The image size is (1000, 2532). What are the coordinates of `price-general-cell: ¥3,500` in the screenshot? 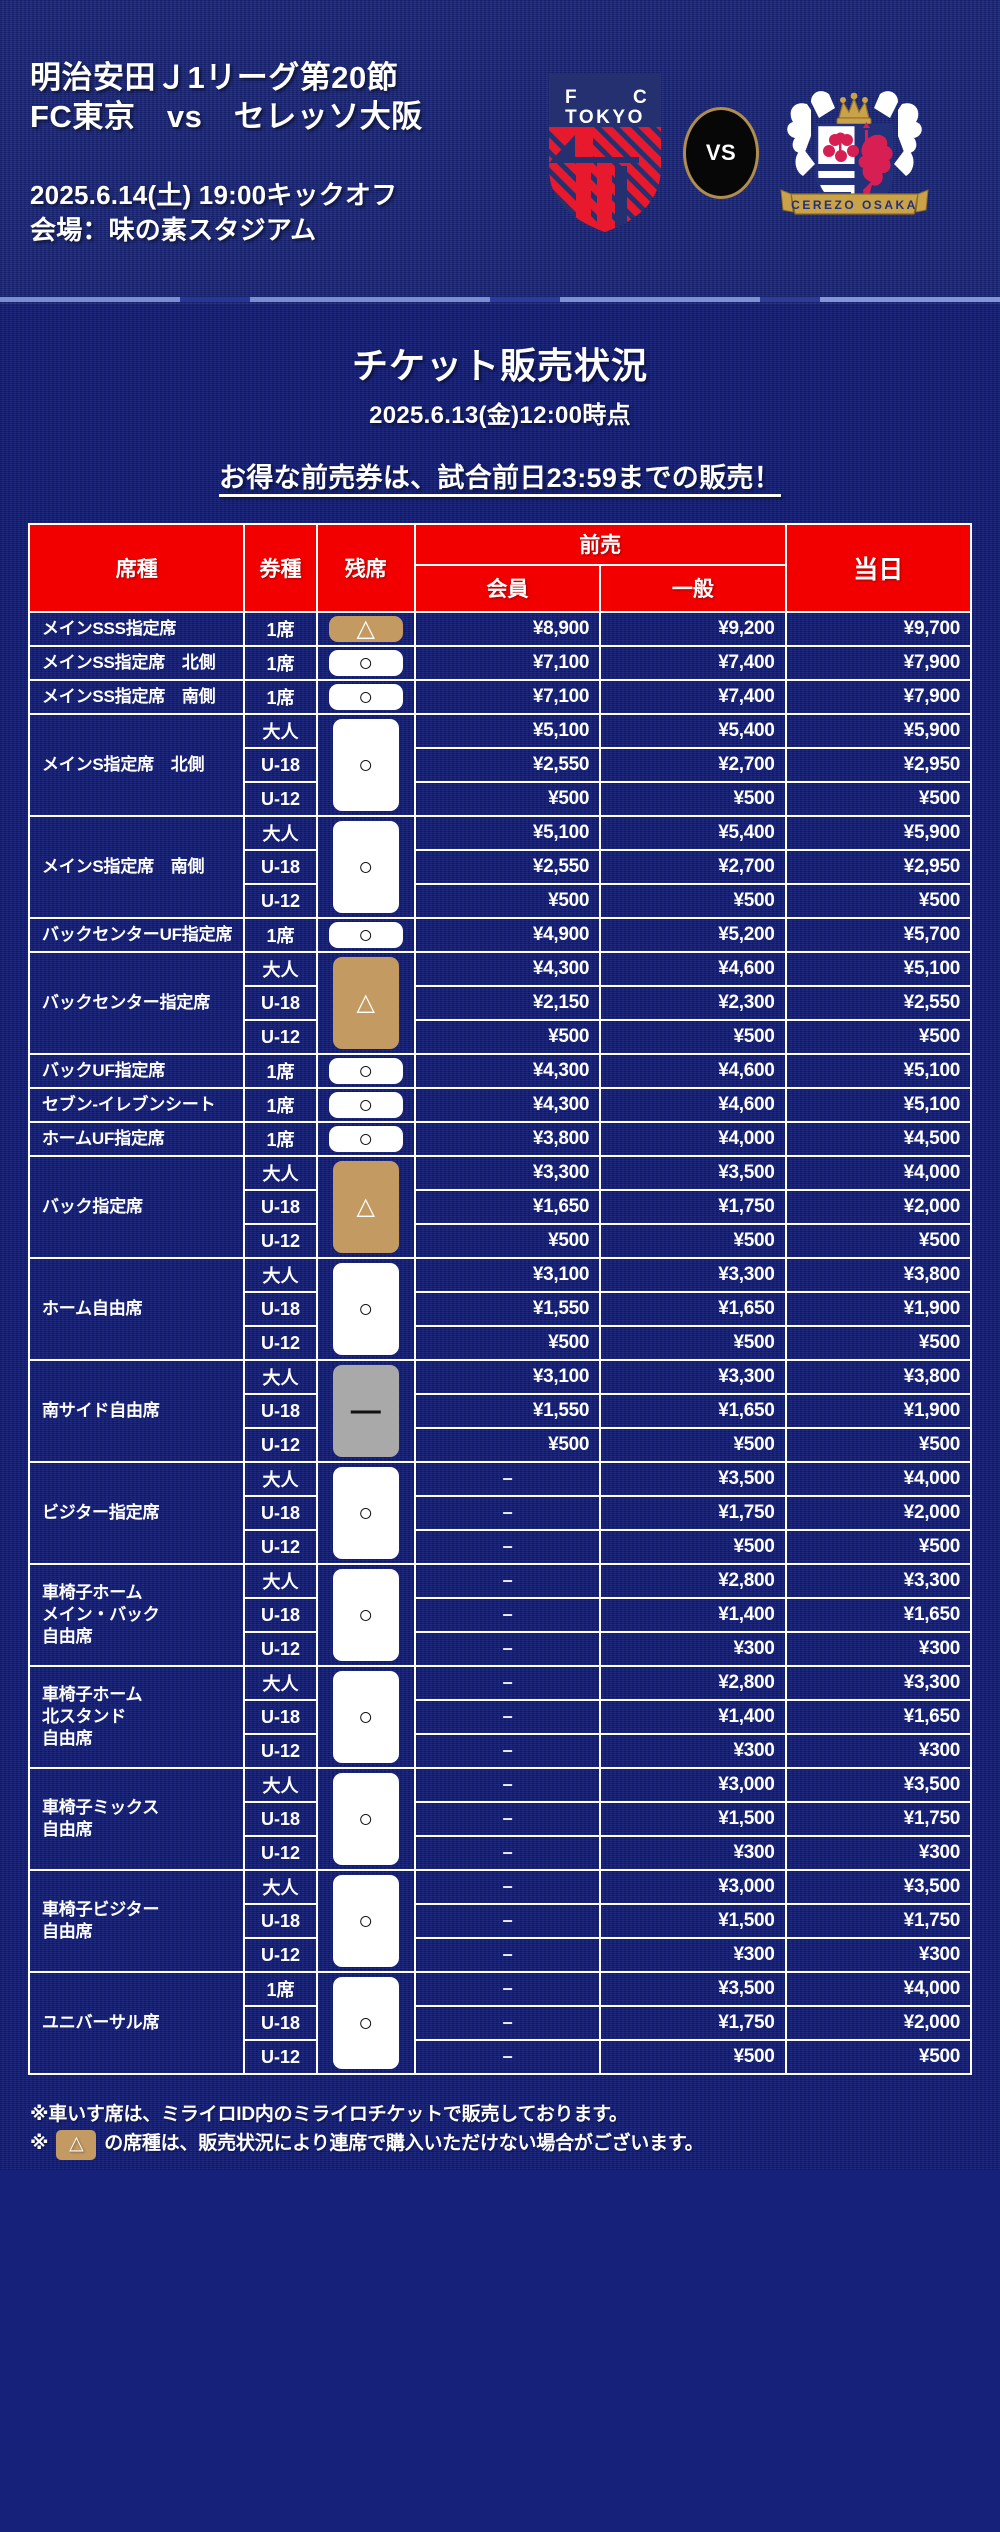 It's located at (693, 1173).